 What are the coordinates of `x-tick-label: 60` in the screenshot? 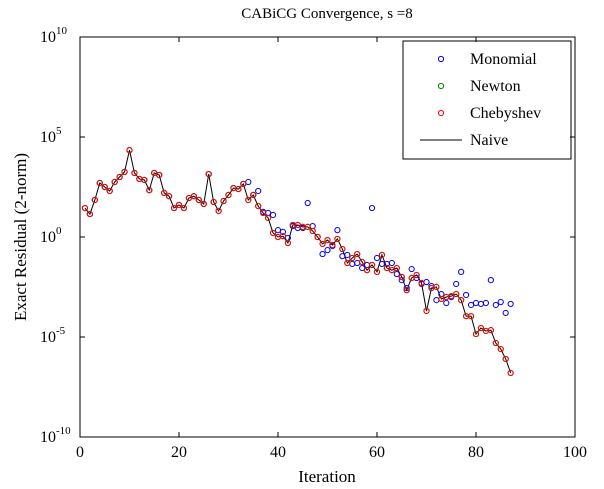 It's located at (377, 452).